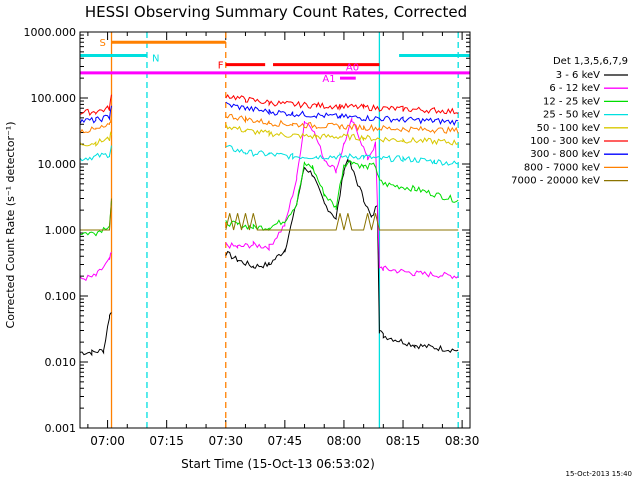 This screenshot has height=480, width=640. I want to click on footer-timestamp: 15-Oct-2013 15:40, so click(599, 474).